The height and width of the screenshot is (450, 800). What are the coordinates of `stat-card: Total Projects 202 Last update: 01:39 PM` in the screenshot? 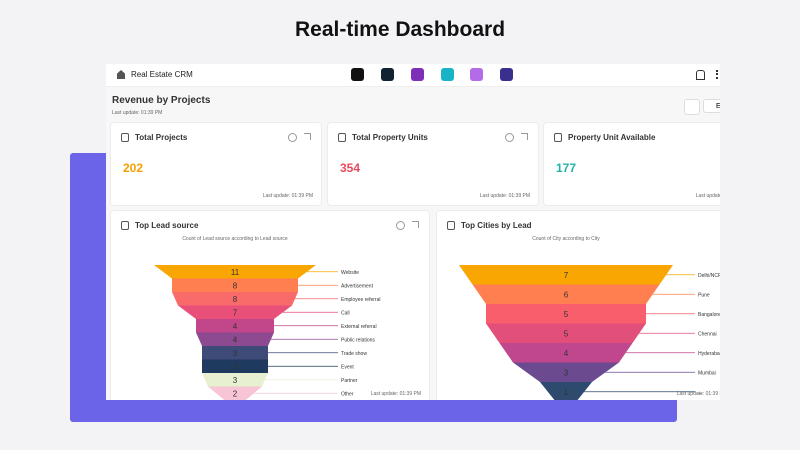 It's located at (216, 164).